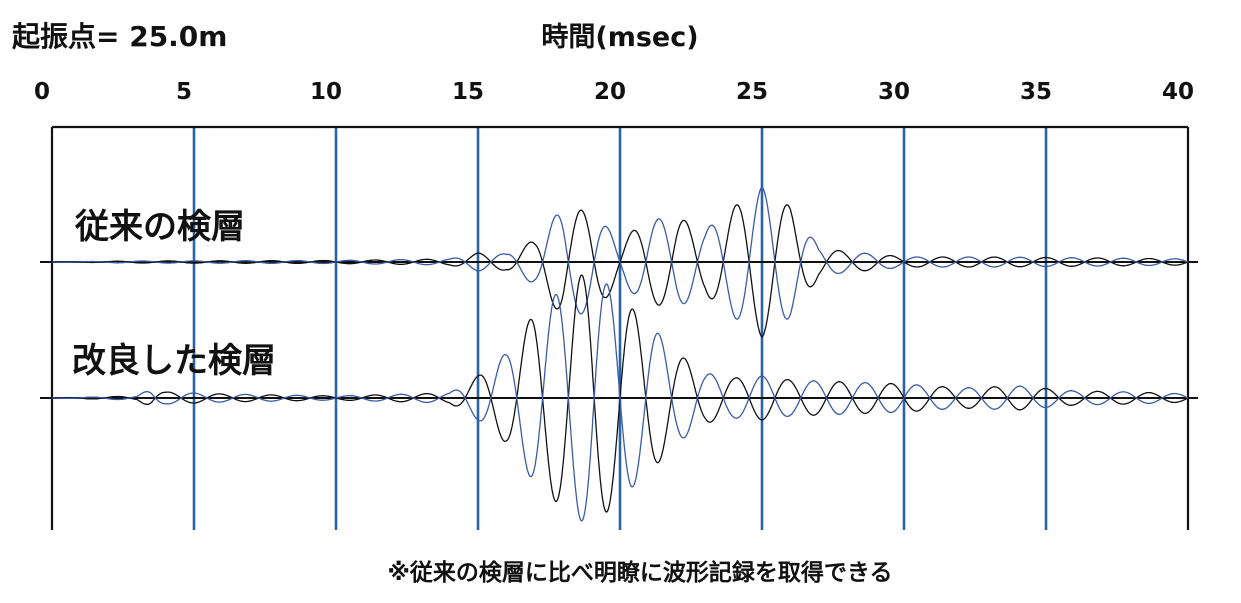 The image size is (1241, 603). Describe the element at coordinates (119, 36) in the screenshot. I see `source-label: 起振点= 25.0m` at that location.